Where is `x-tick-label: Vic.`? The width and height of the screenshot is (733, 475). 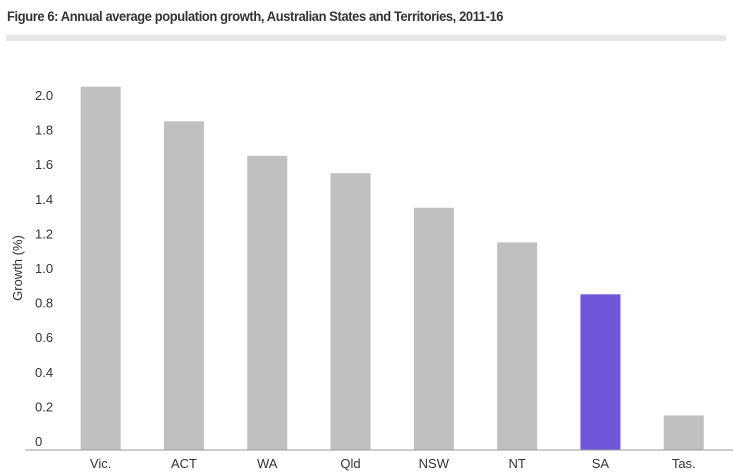
x-tick-label: Vic. is located at coordinates (100, 463).